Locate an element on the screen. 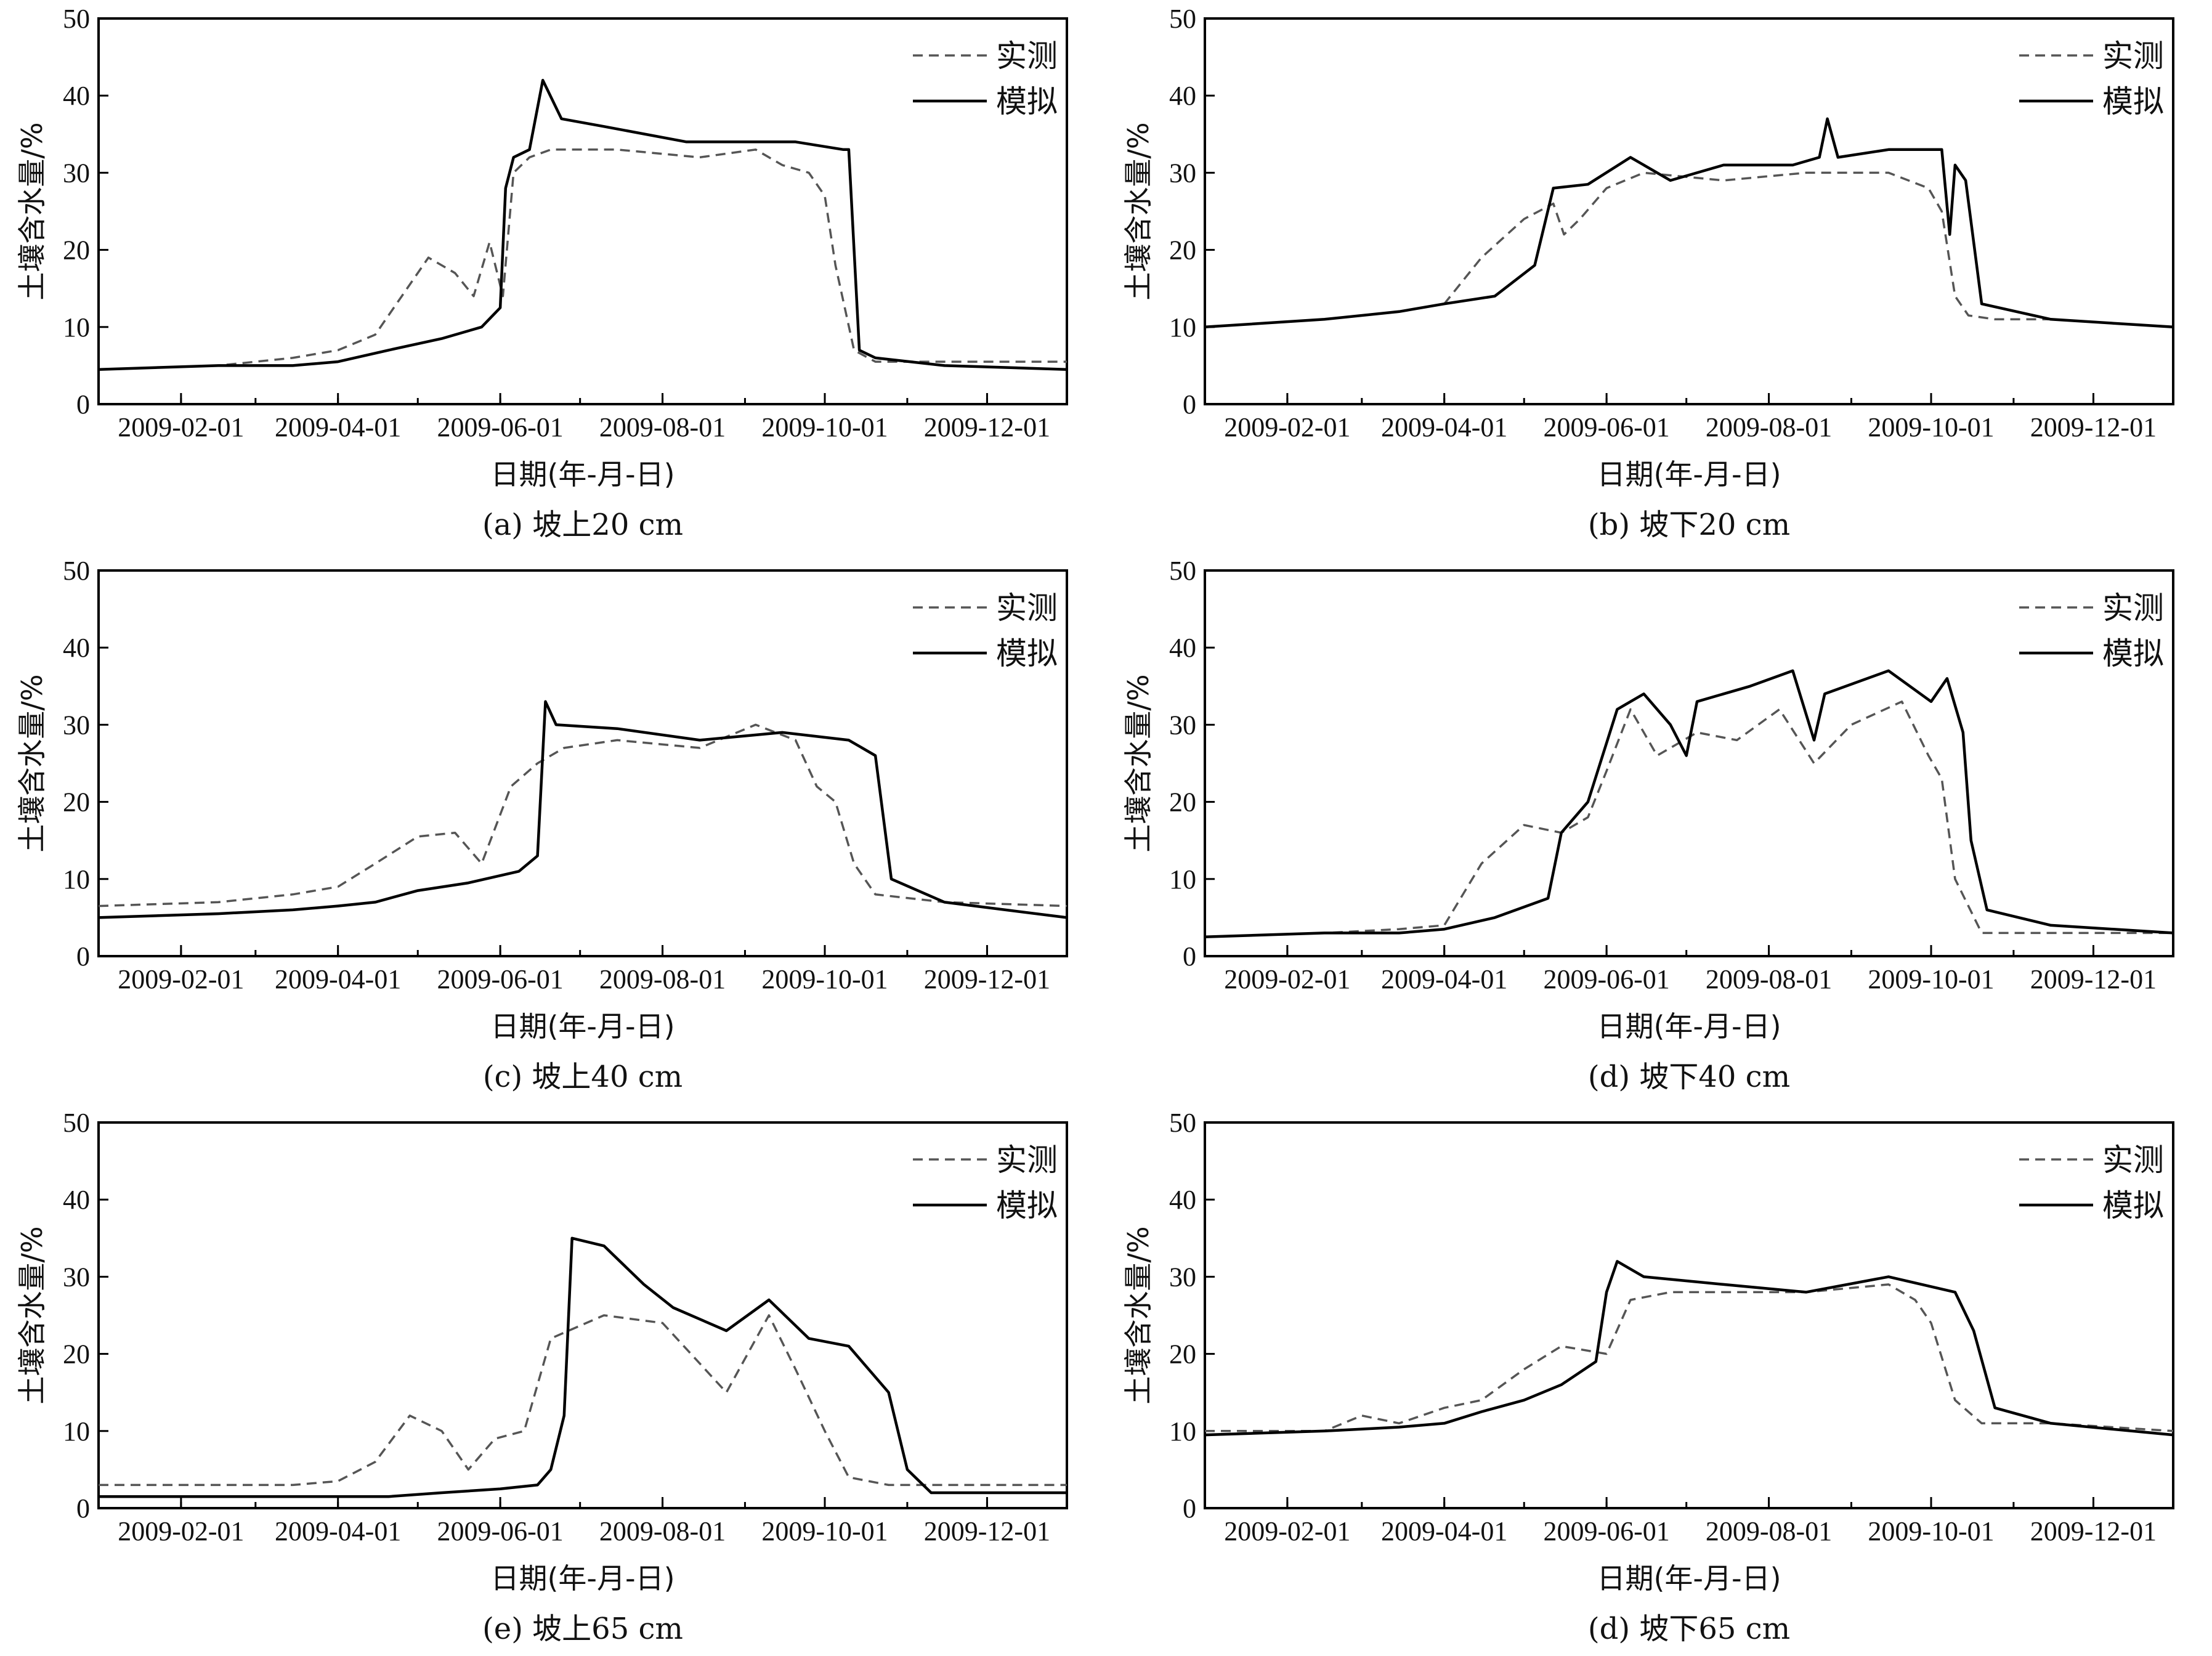 Image resolution: width=2212 pixels, height=1656 pixels. panel-caption: (b) 坡下20 cm is located at coordinates (1689, 525).